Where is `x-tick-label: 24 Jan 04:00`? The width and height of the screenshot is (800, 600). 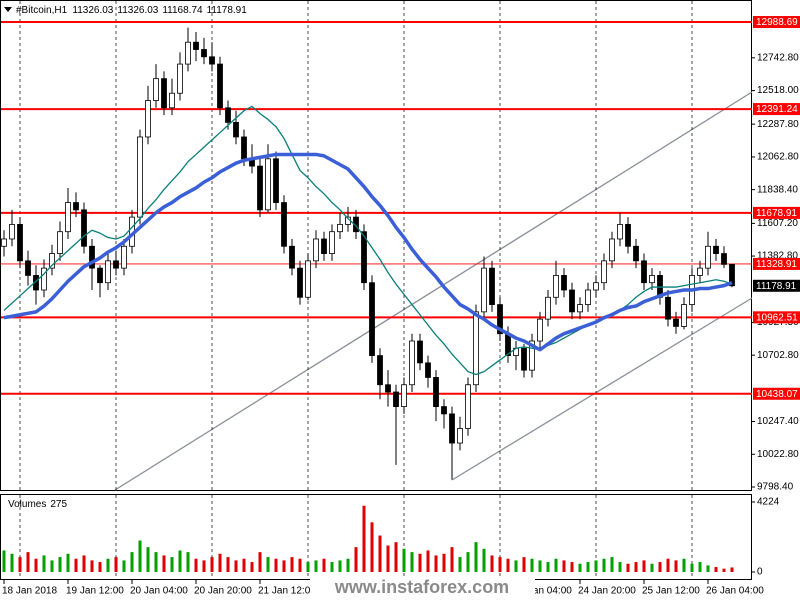
x-tick-label: 24 Jan 04:00 is located at coordinates (543, 591).